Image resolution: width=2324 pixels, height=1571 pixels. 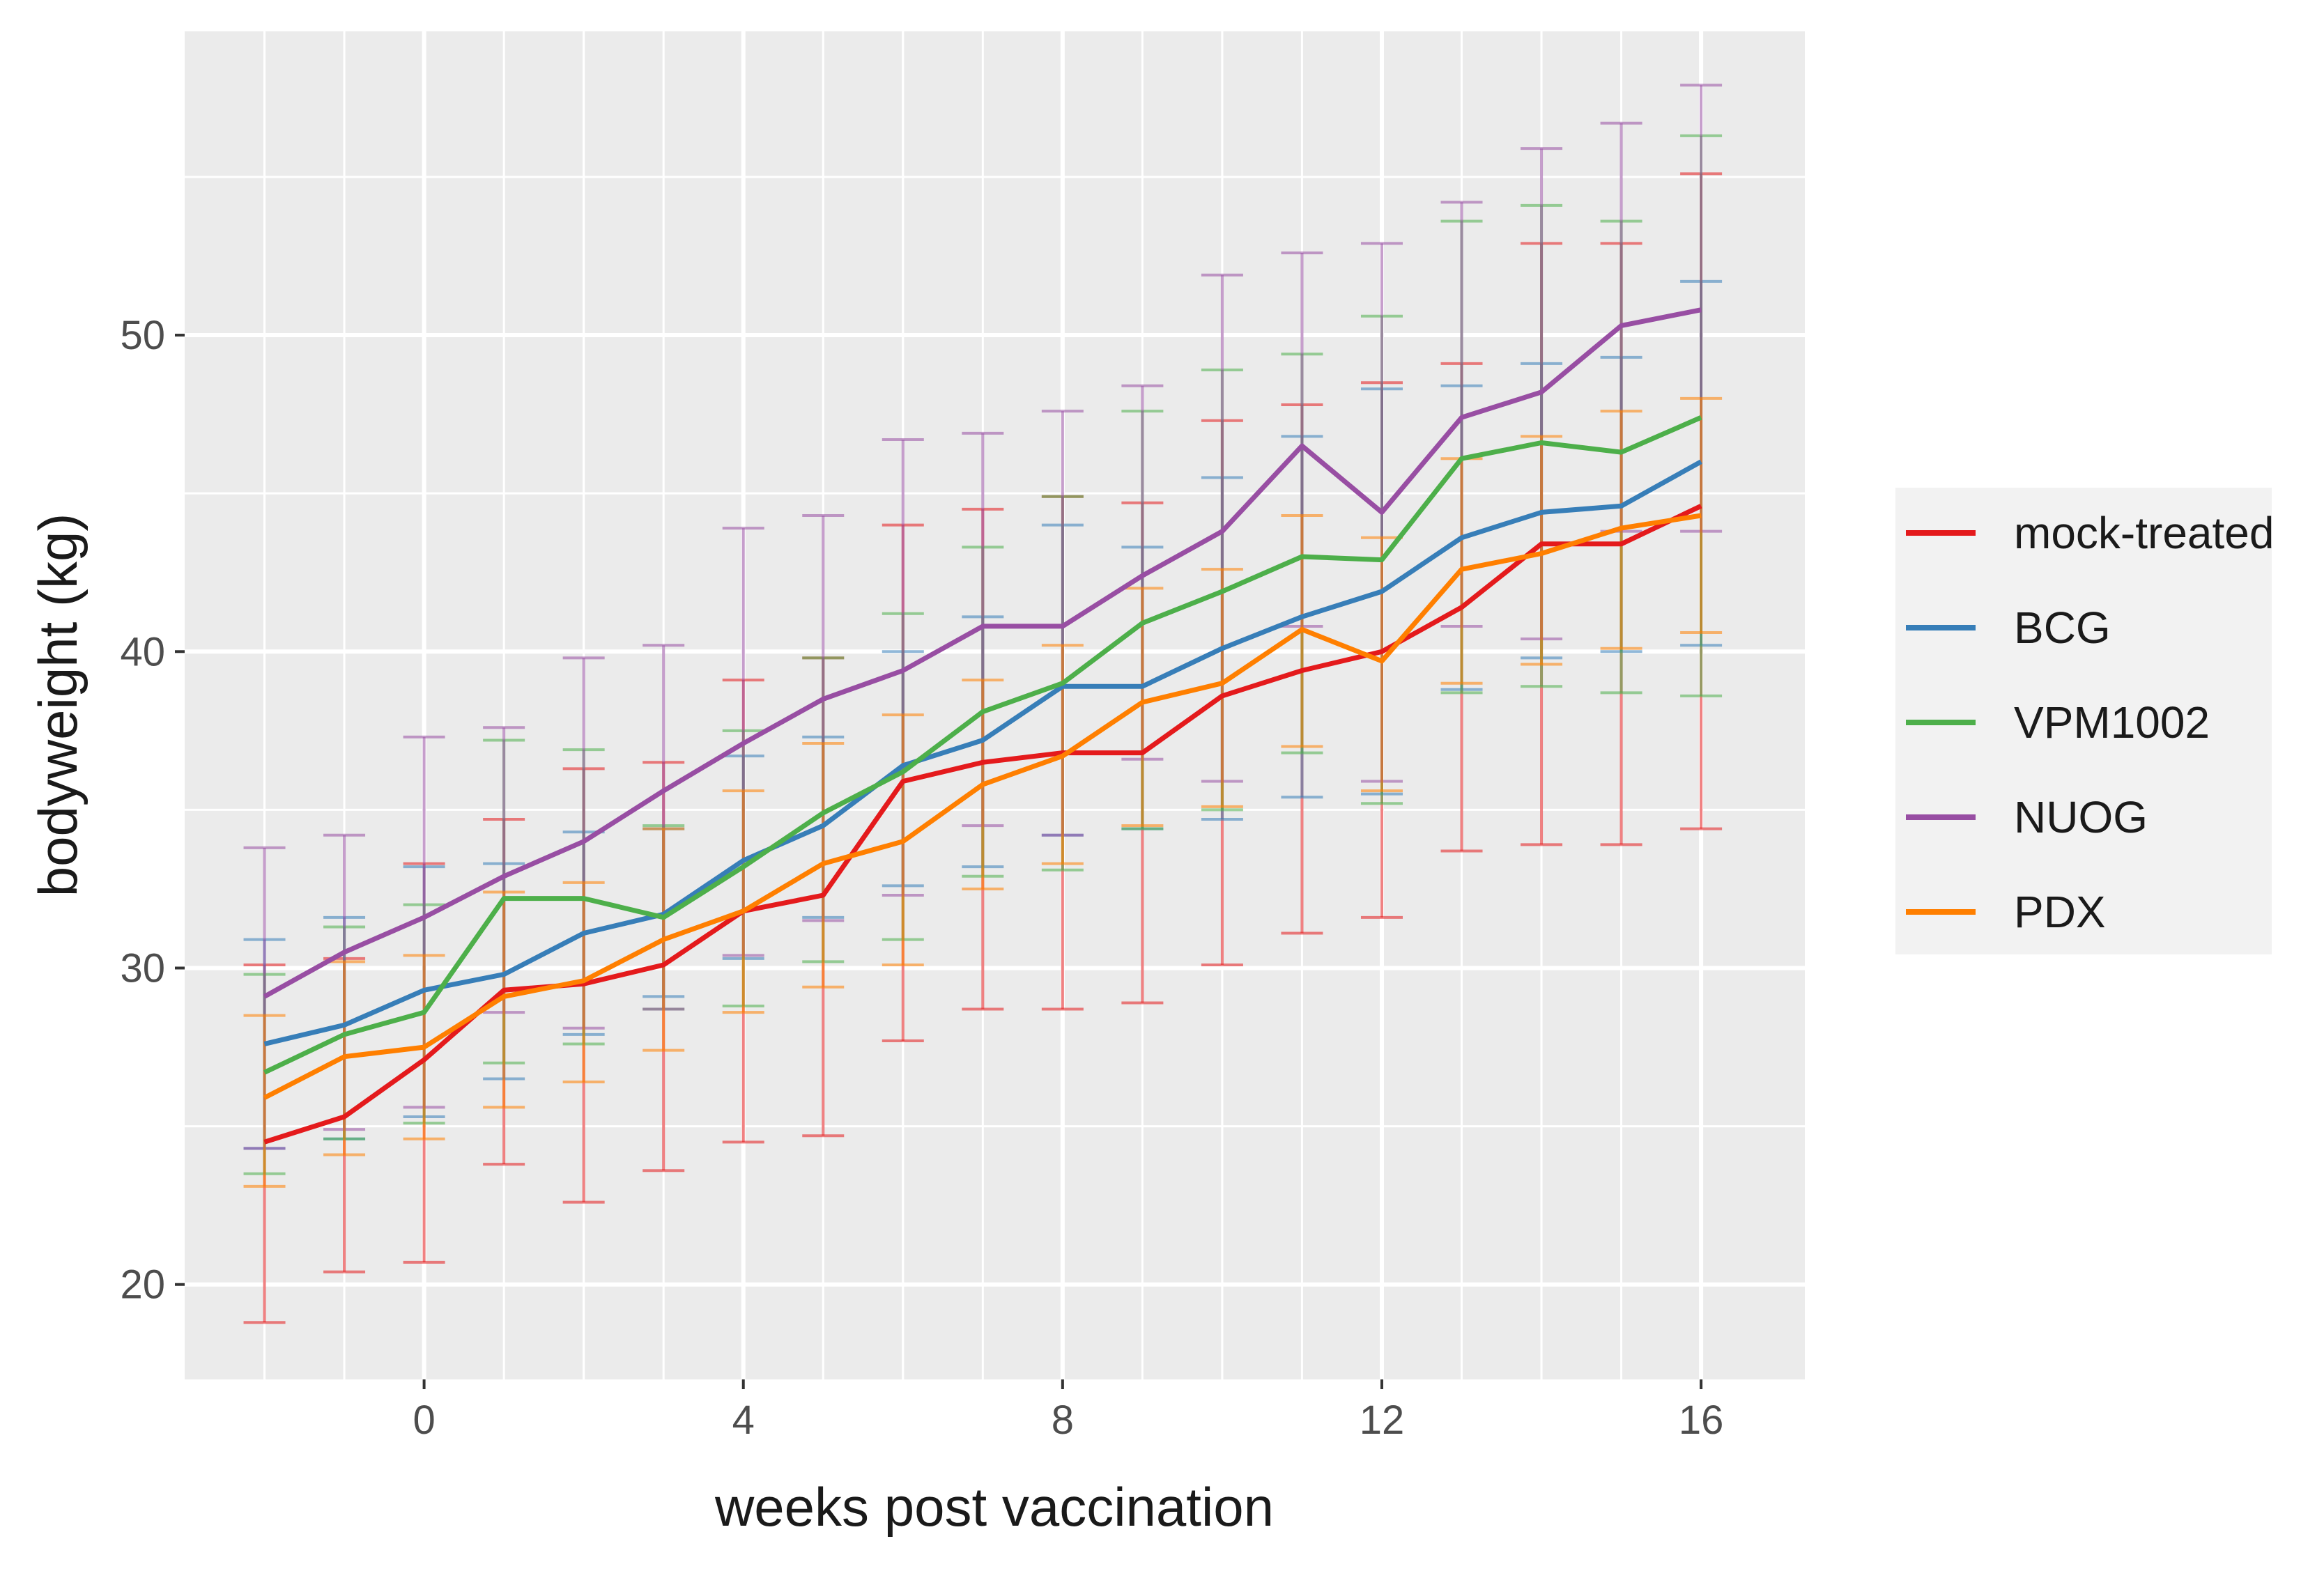 What do you see at coordinates (142, 1285) in the screenshot?
I see `y-tick-label: 20` at bounding box center [142, 1285].